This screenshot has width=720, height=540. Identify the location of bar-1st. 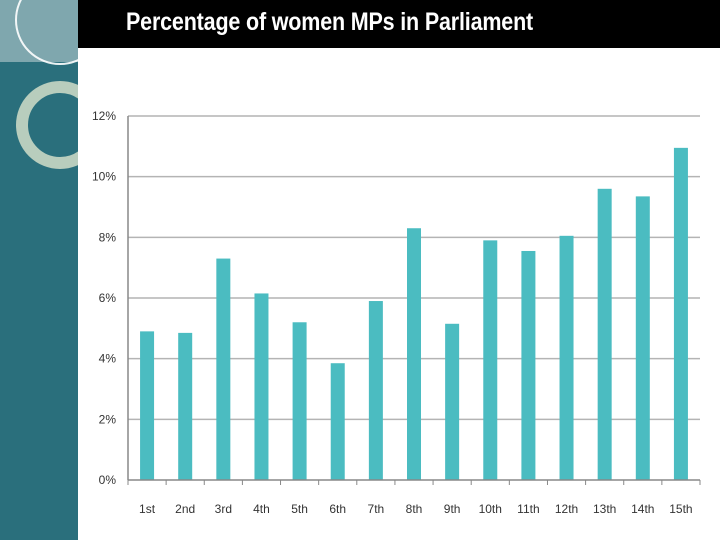
(147, 405).